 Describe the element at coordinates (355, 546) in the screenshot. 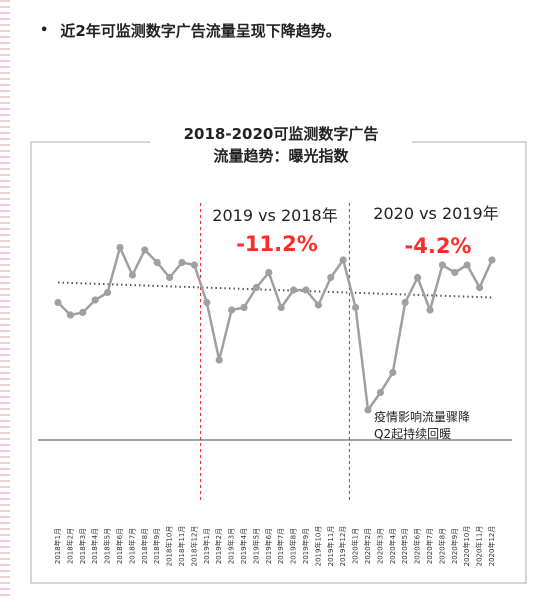

I see `x-tick-label: 2020年1月` at that location.